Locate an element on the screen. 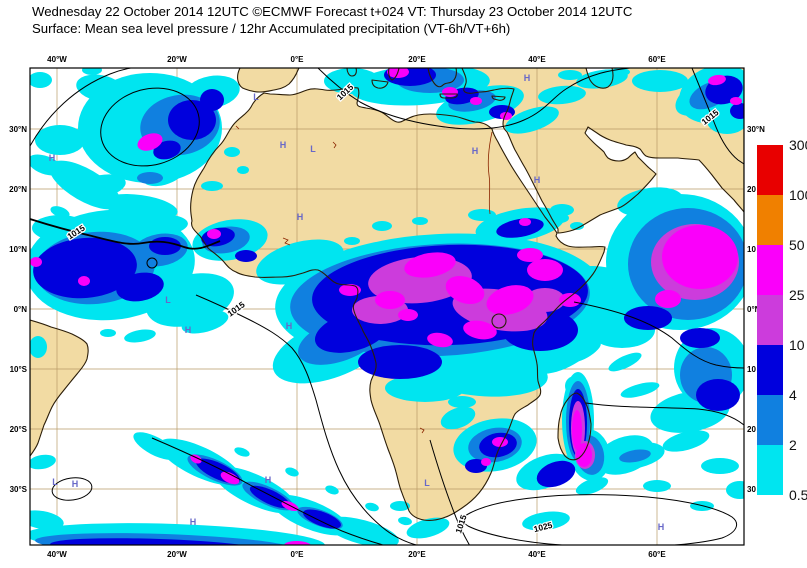 The width and height of the screenshot is (807, 568). lat-label-left: 20°N is located at coordinates (18, 189).